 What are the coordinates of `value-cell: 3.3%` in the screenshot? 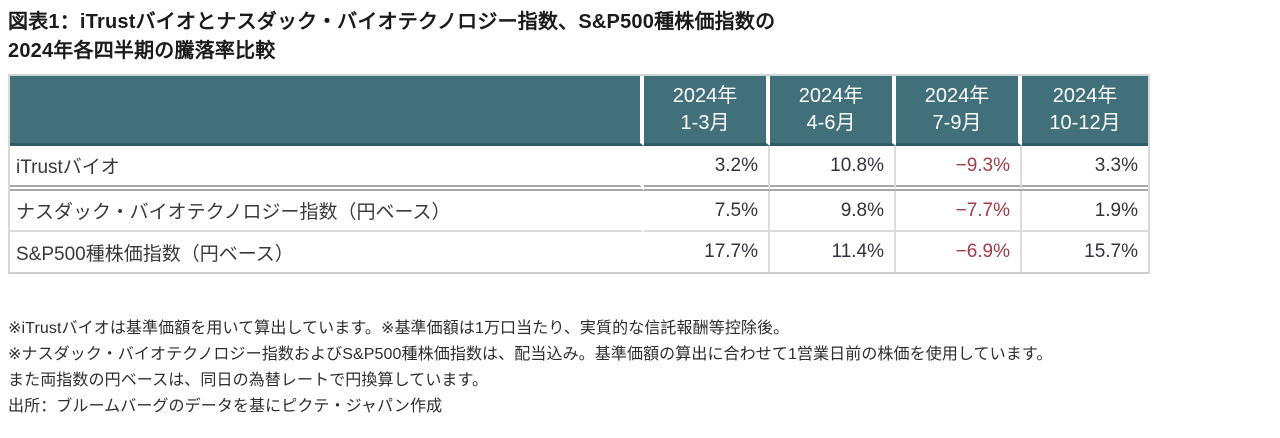 It's located at (1085, 168).